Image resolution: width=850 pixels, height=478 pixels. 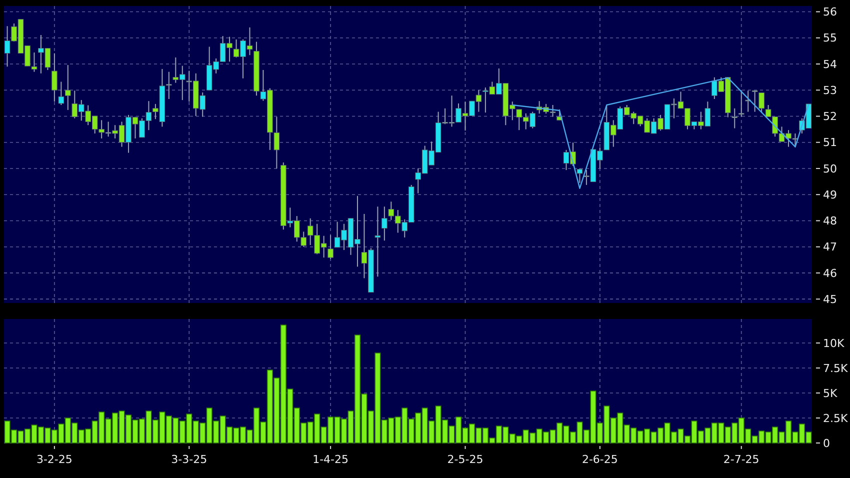 What do you see at coordinates (830, 143) in the screenshot?
I see `y-tick-label: 51` at bounding box center [830, 143].